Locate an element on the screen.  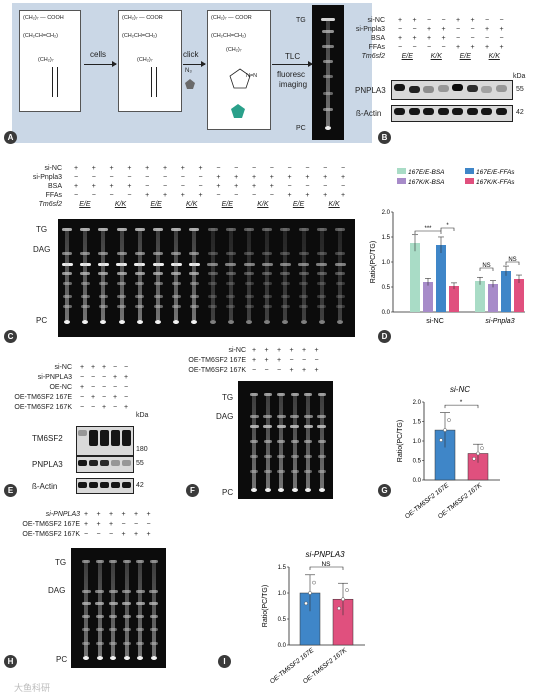
arrow3-tlc: TLC is located at coordinates (292, 56).